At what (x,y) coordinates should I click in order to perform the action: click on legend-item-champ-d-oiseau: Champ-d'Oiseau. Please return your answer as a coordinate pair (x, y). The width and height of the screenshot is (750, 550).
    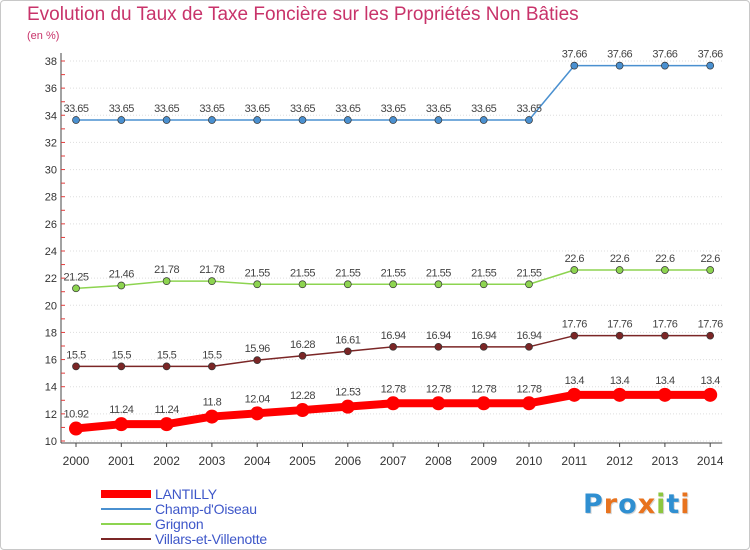
    Looking at the image, I should click on (231, 509).